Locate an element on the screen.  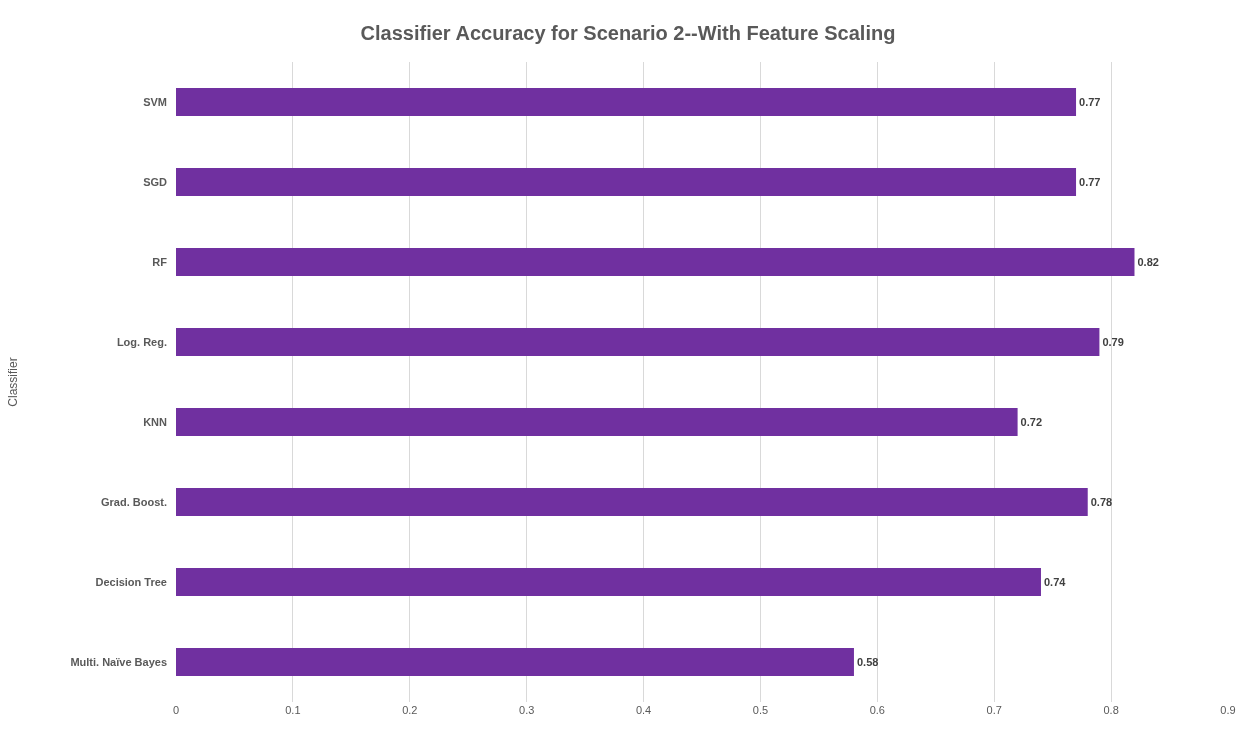
data-label: 0.79 is located at coordinates (1113, 342).